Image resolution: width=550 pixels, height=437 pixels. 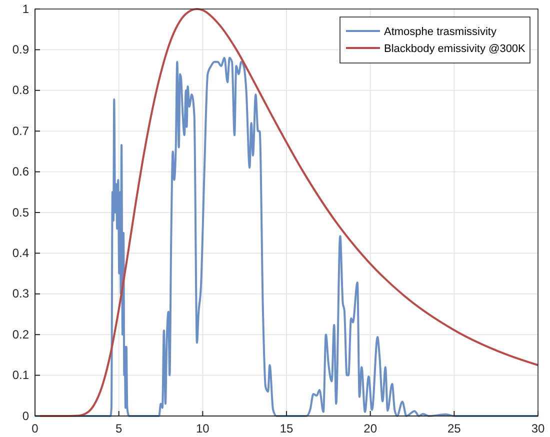 What do you see at coordinates (21, 293) in the screenshot?
I see `y-tick-label: 0.3` at bounding box center [21, 293].